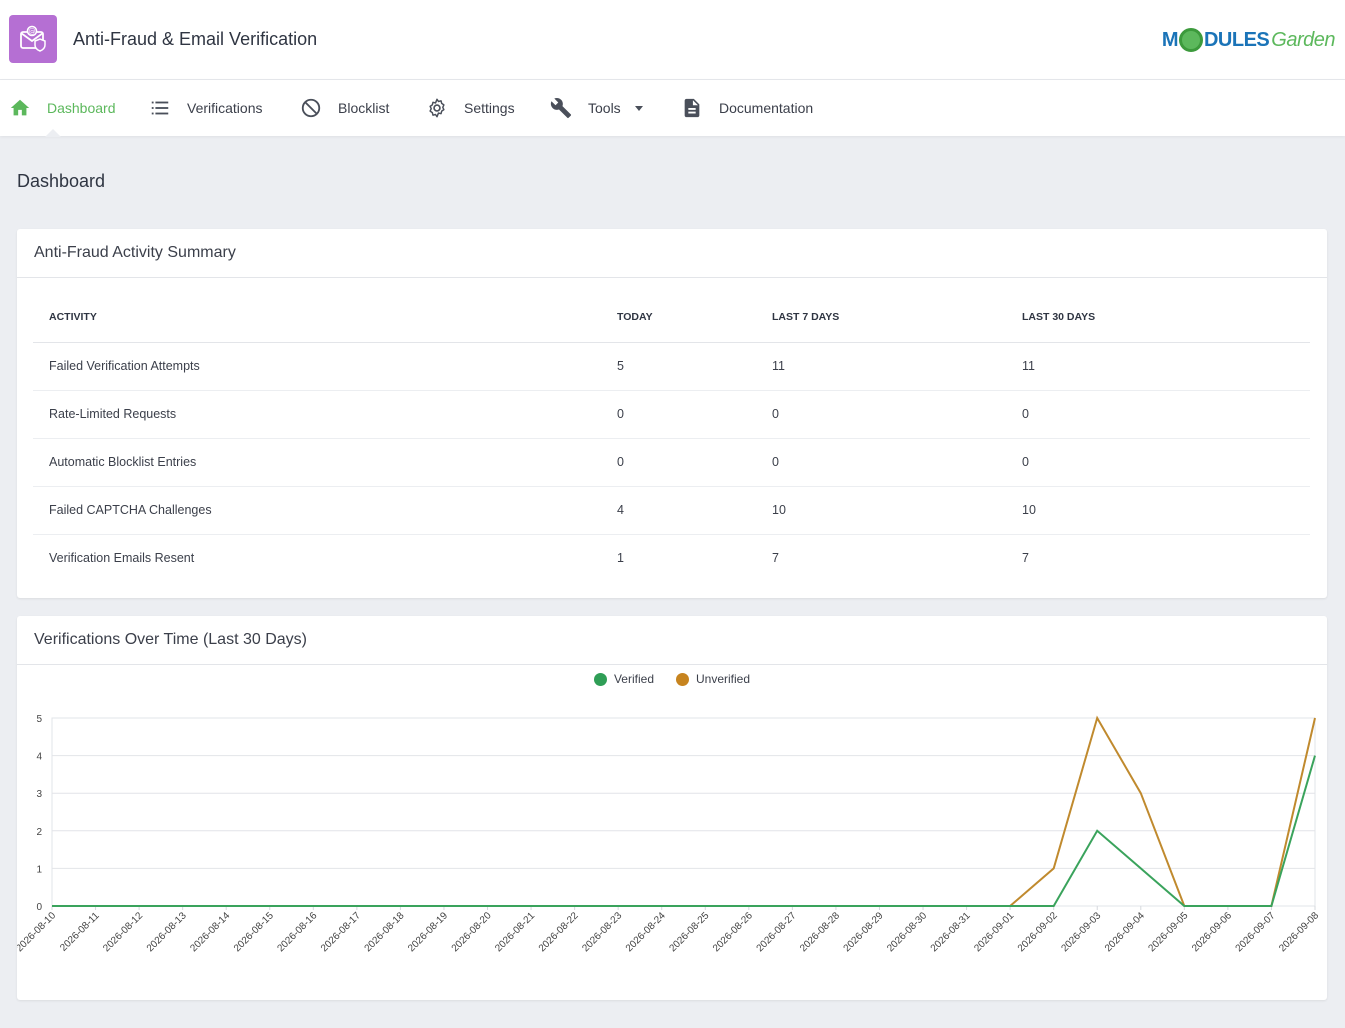  What do you see at coordinates (682, 679) in the screenshot?
I see `legend-dot-unverified` at bounding box center [682, 679].